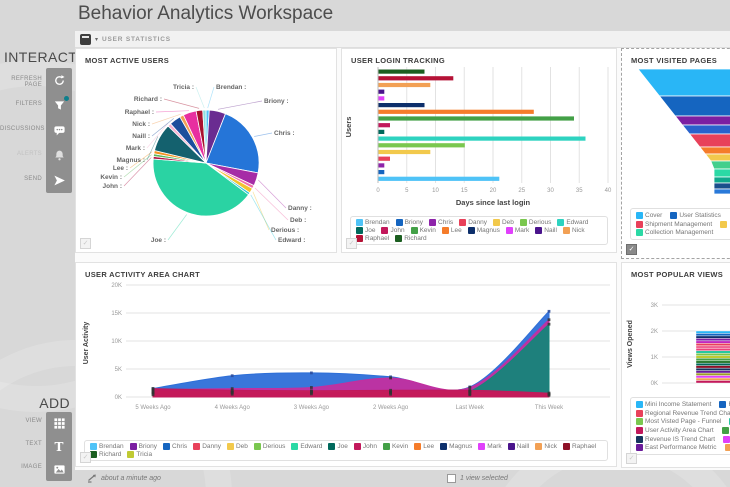 The height and width of the screenshot is (487, 730). Describe the element at coordinates (678, 422) in the screenshot. I see `legend-item-most-visted-page-funnel: Most Visted Page - Funnel` at that location.